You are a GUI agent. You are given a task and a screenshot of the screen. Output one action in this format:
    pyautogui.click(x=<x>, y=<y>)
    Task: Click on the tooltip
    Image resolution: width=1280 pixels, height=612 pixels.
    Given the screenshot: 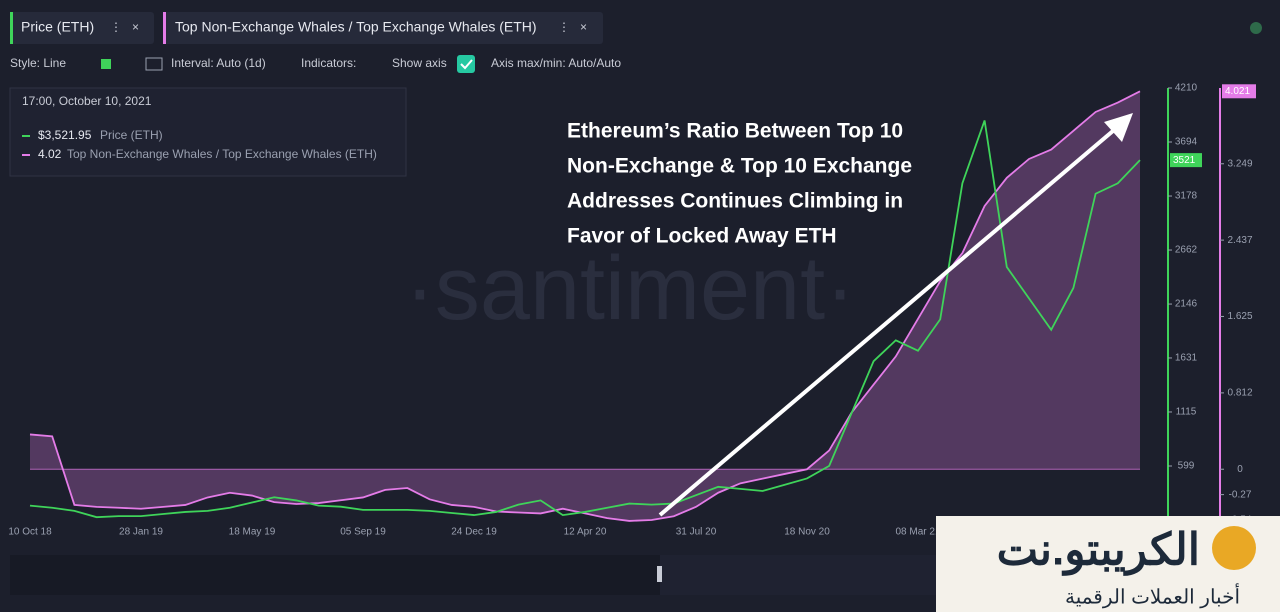 What is the action you would take?
    pyautogui.click(x=208, y=132)
    